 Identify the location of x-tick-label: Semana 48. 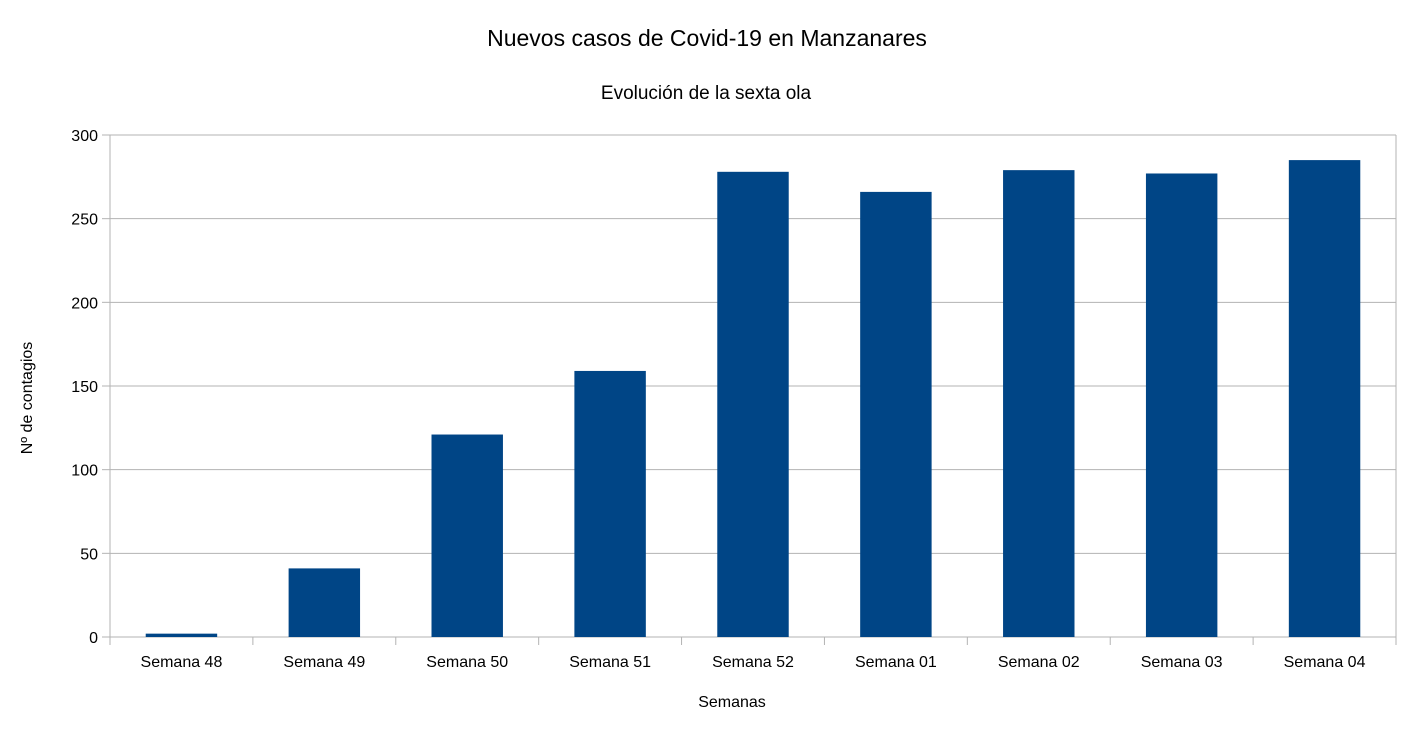
(182, 662).